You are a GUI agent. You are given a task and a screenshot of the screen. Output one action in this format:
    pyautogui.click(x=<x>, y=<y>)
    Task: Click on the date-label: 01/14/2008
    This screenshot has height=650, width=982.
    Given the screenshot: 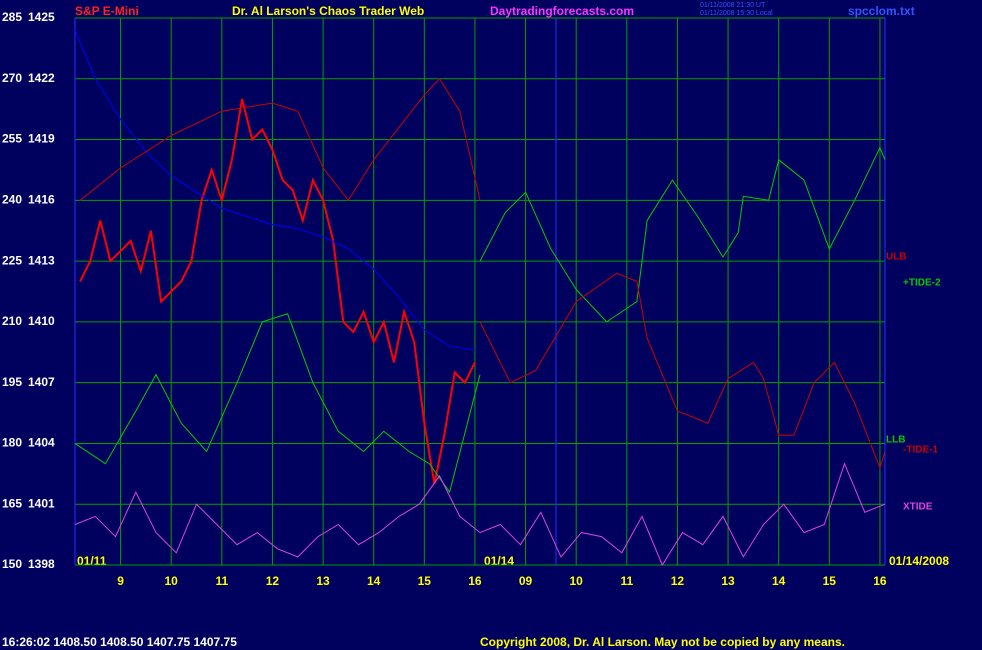 What is the action you would take?
    pyautogui.click(x=919, y=561)
    